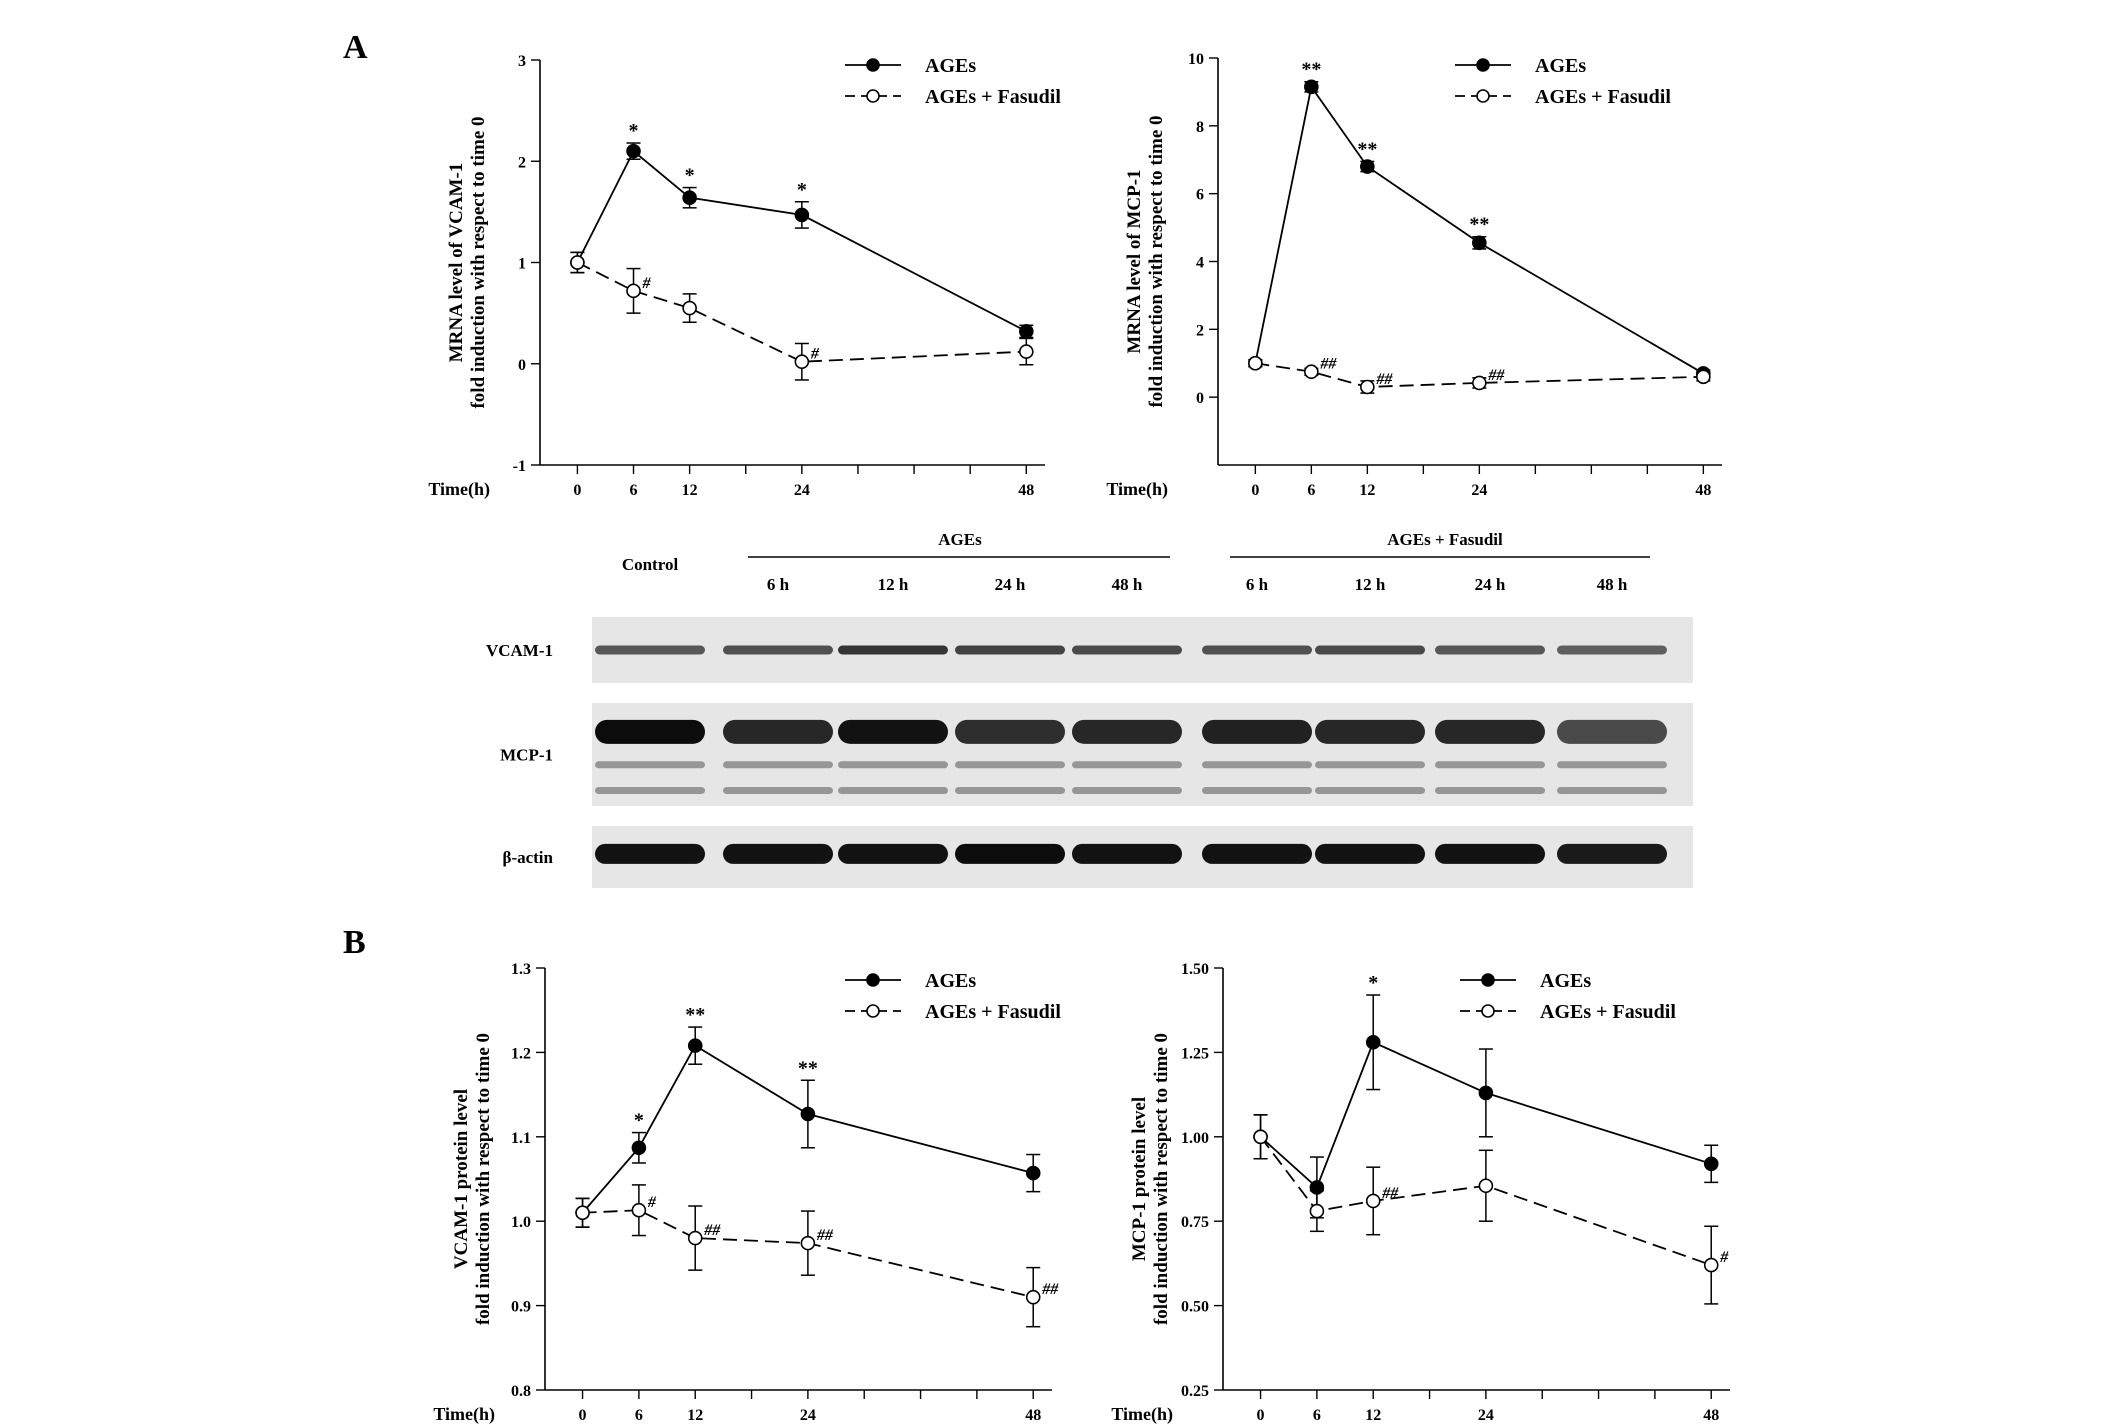  I want to click on blot-group-fasudil: AGEs + Fasudil, so click(1445, 539).